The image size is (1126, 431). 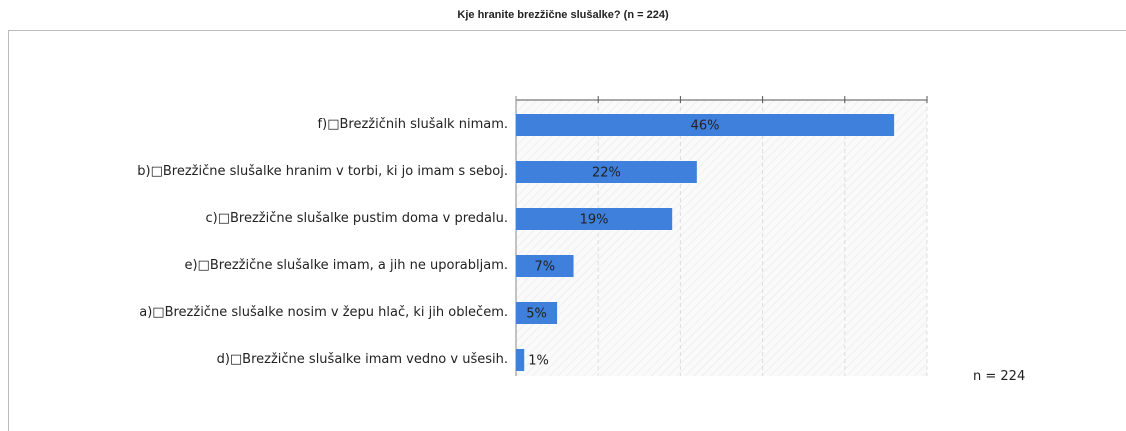 I want to click on sample-size-note: n = 224, so click(x=999, y=376).